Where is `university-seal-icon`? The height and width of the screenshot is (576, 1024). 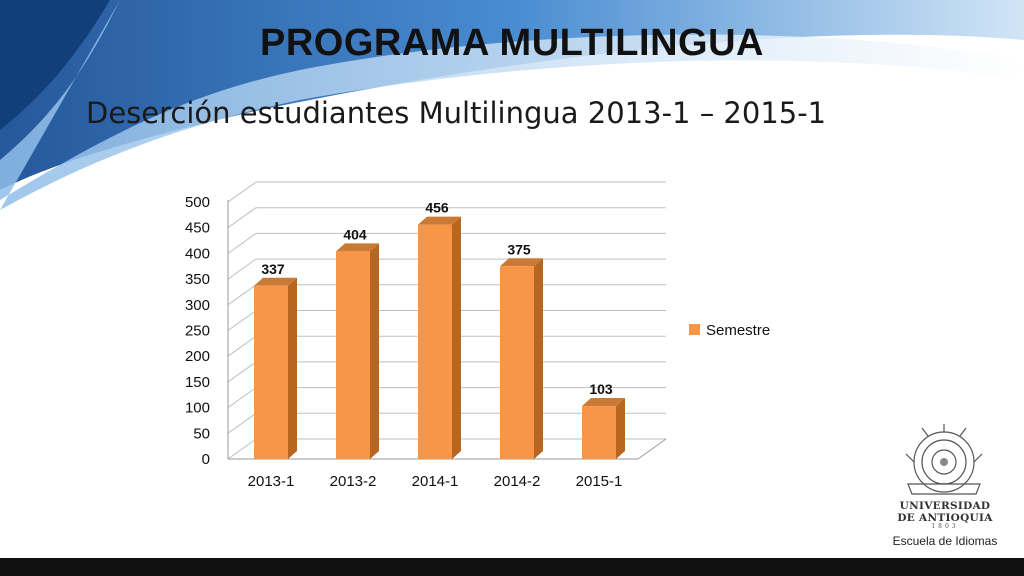
university-seal-icon is located at coordinates (944, 459).